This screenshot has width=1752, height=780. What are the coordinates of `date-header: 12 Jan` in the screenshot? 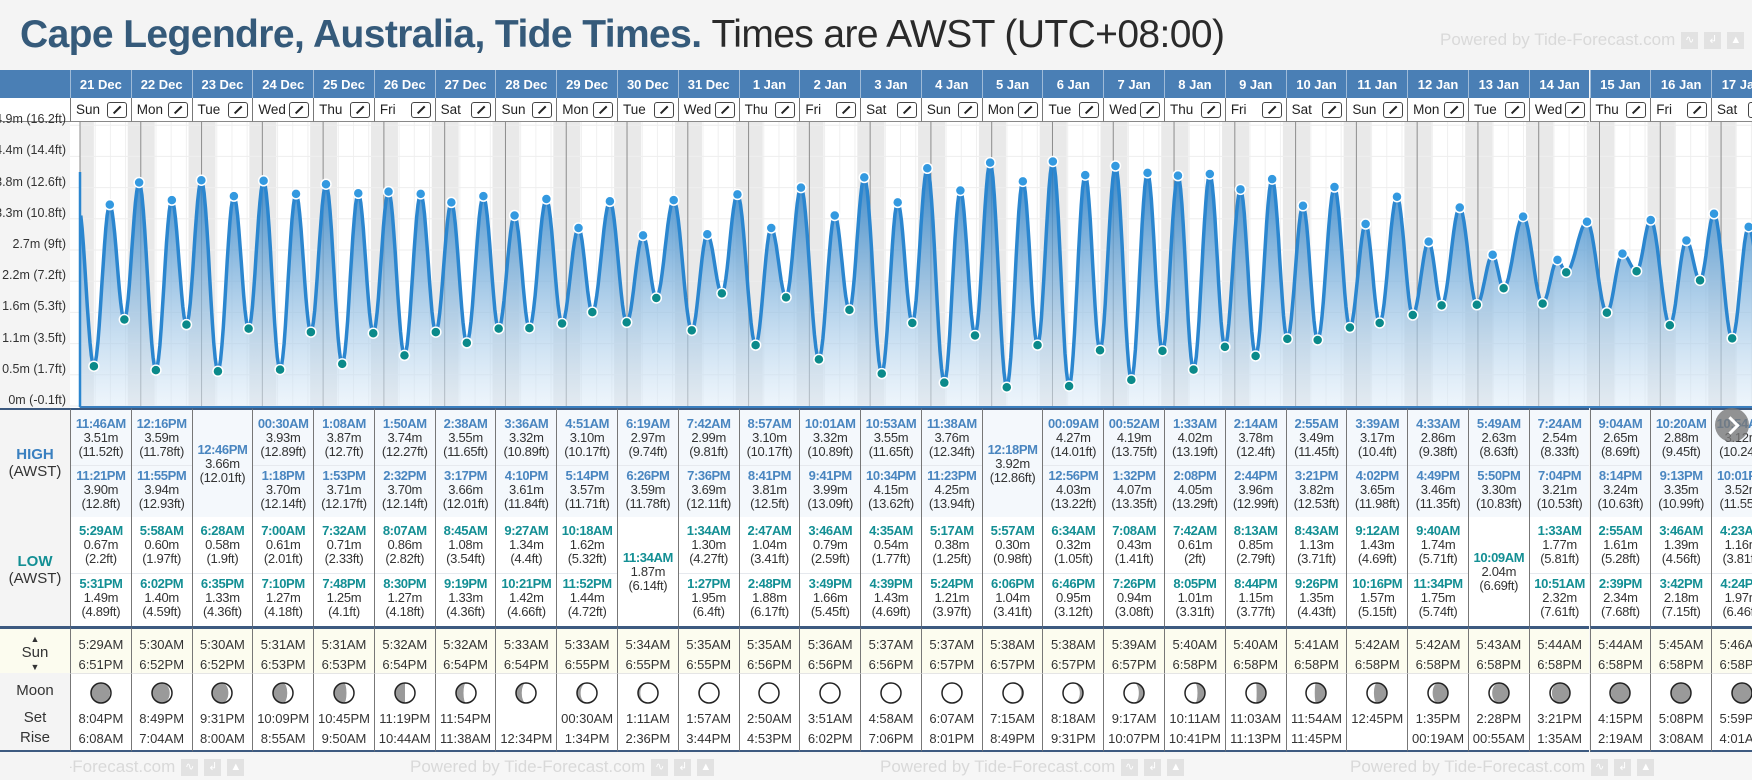 It's located at (1437, 84).